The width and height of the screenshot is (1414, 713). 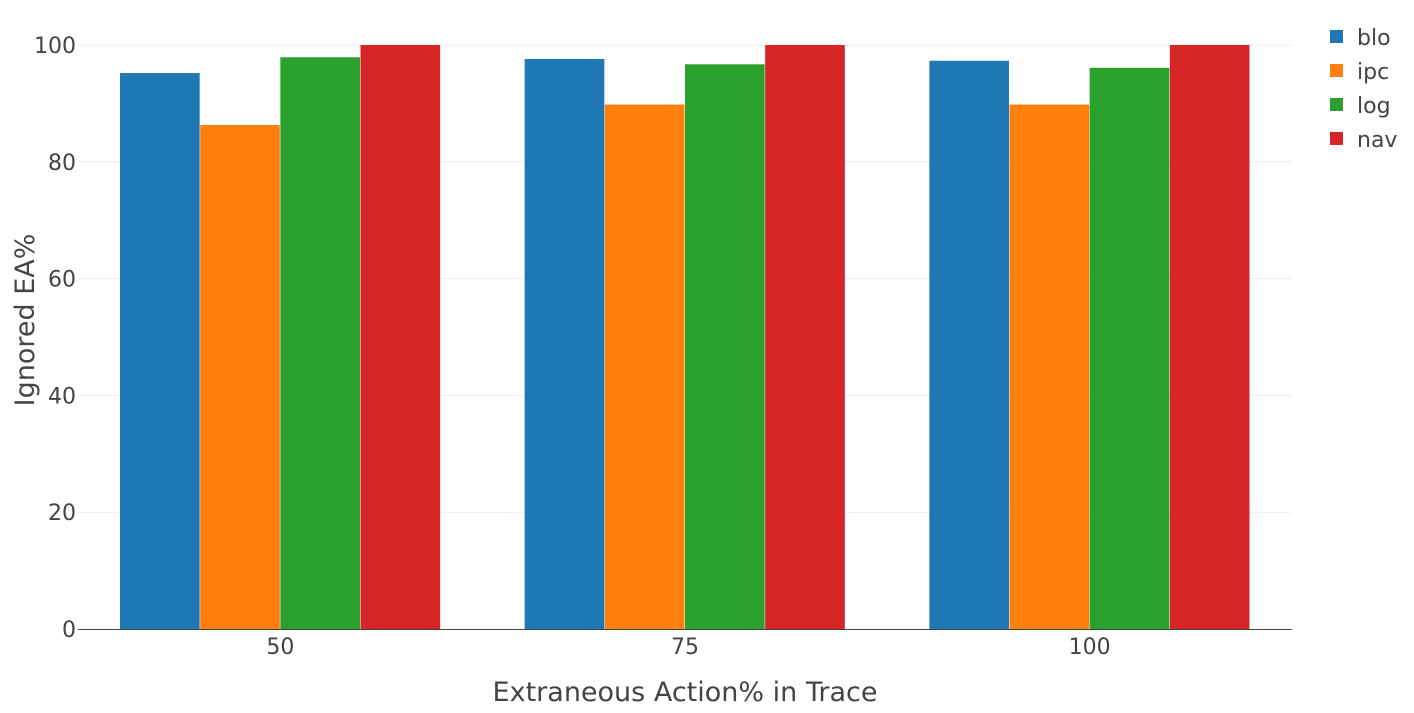 I want to click on y-tick-label: 80, so click(x=62, y=163).